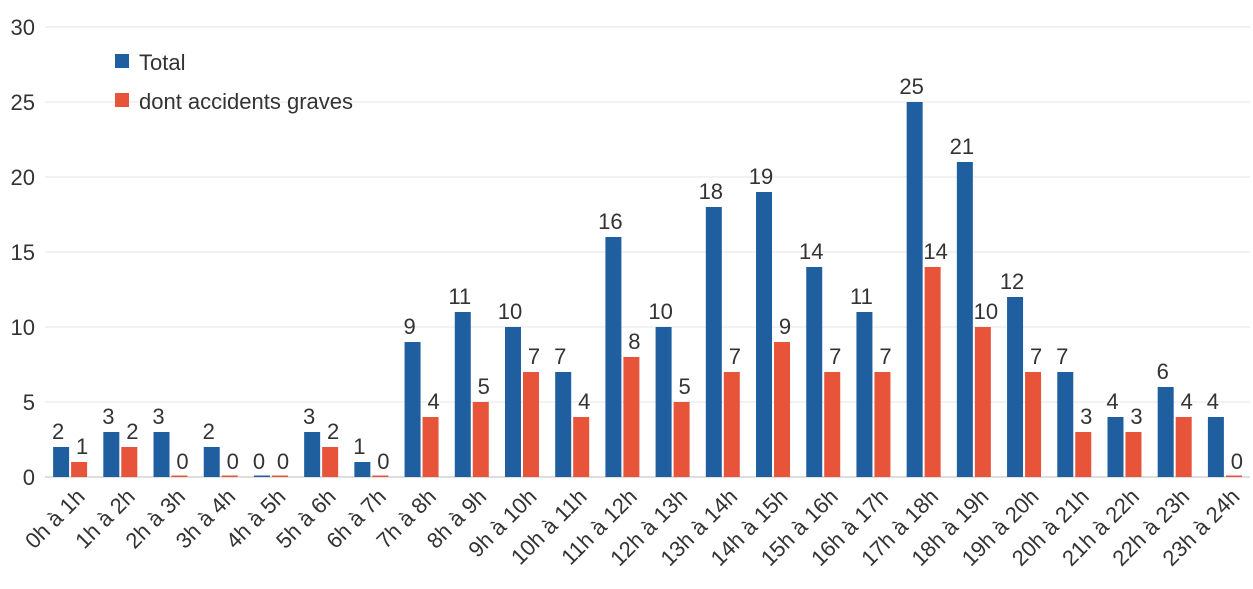 The height and width of the screenshot is (589, 1253). I want to click on data-label-graves: 1, so click(82, 446).